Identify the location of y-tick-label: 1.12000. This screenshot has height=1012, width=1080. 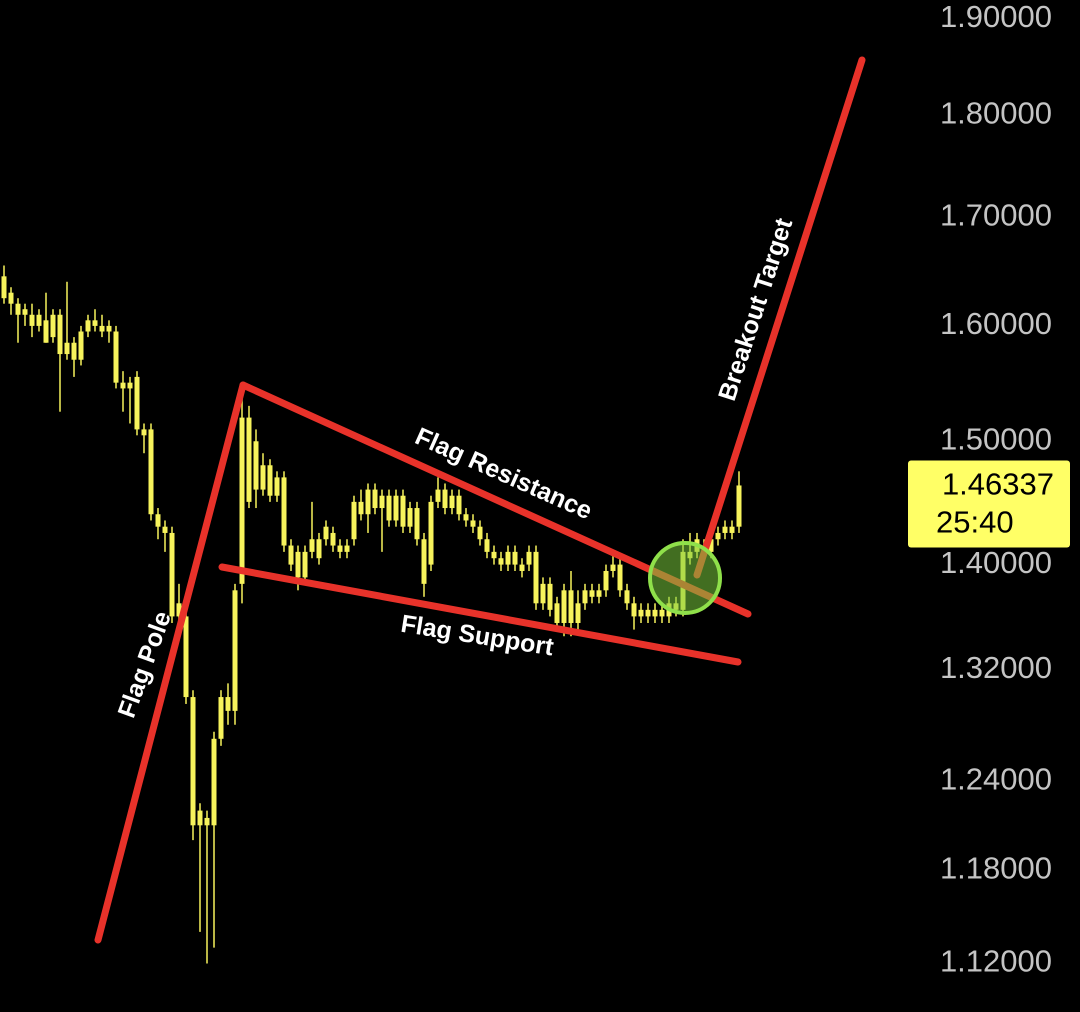
(996, 961).